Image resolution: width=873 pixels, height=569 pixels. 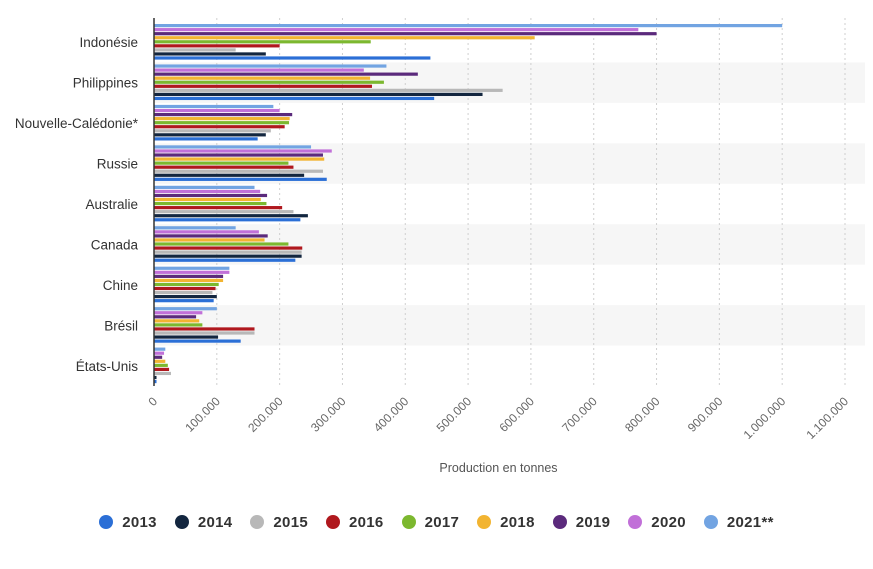 What do you see at coordinates (581, 522) in the screenshot?
I see `legend-item: 2019` at bounding box center [581, 522].